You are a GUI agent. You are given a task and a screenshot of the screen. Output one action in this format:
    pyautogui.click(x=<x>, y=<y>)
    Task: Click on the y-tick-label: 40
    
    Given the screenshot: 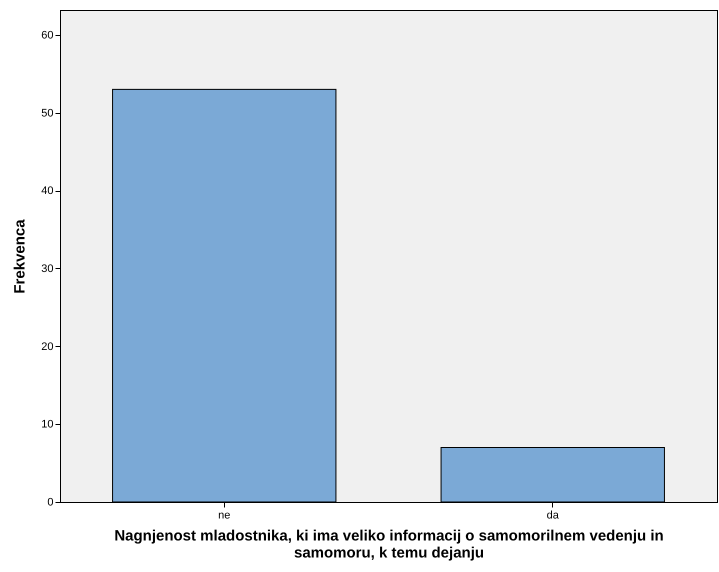 What is the action you would take?
    pyautogui.click(x=47, y=191)
    